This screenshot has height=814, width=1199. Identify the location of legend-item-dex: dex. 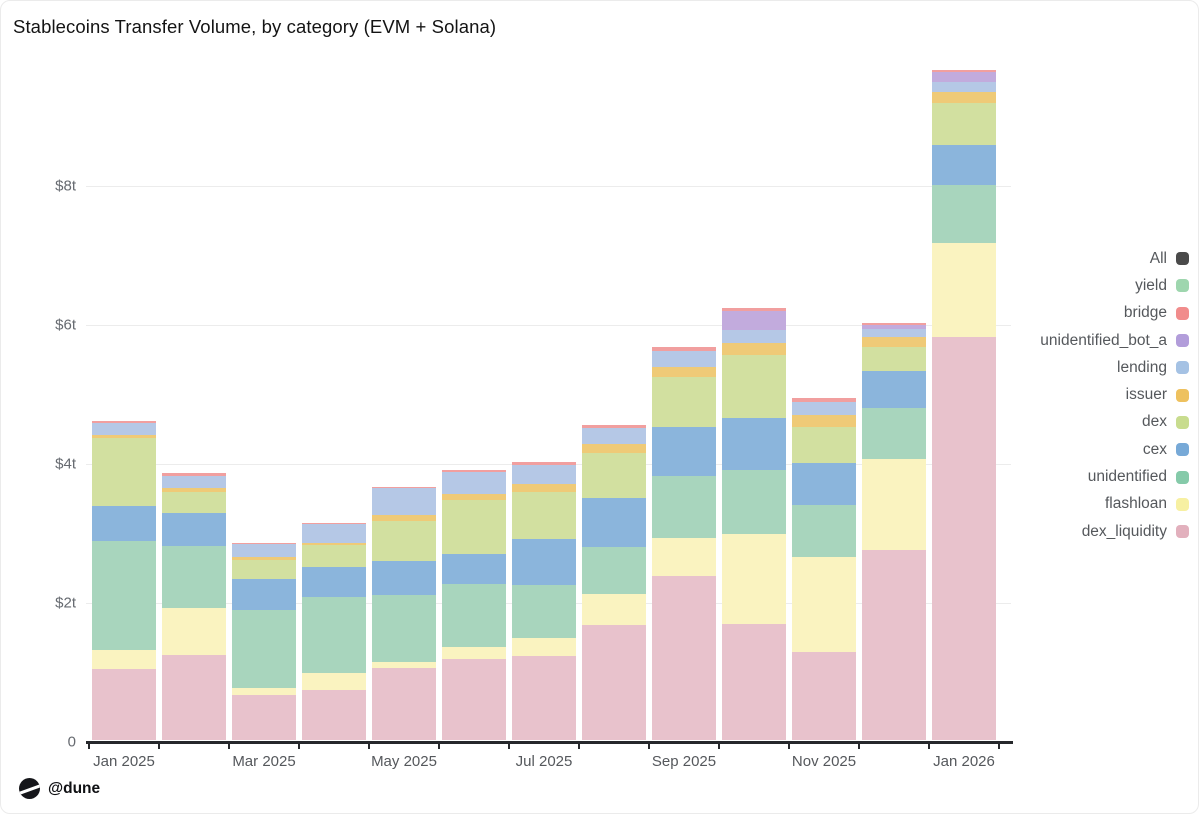
(1095, 422).